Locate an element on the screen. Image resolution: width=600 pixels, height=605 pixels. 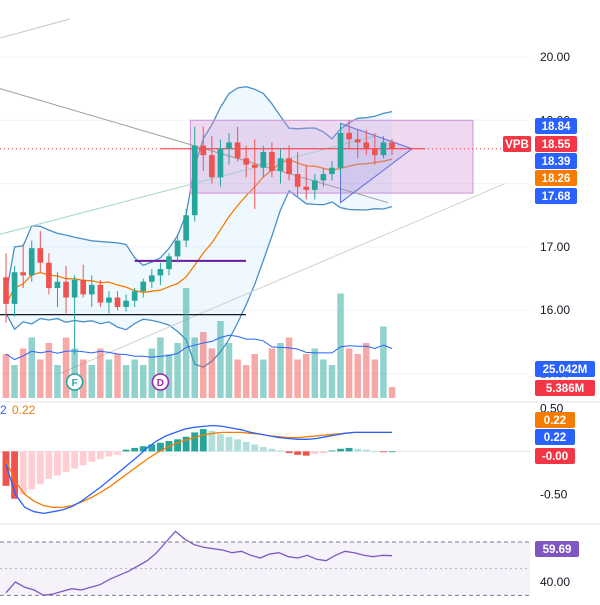
rsi-tick-label: 40.00 is located at coordinates (555, 582).